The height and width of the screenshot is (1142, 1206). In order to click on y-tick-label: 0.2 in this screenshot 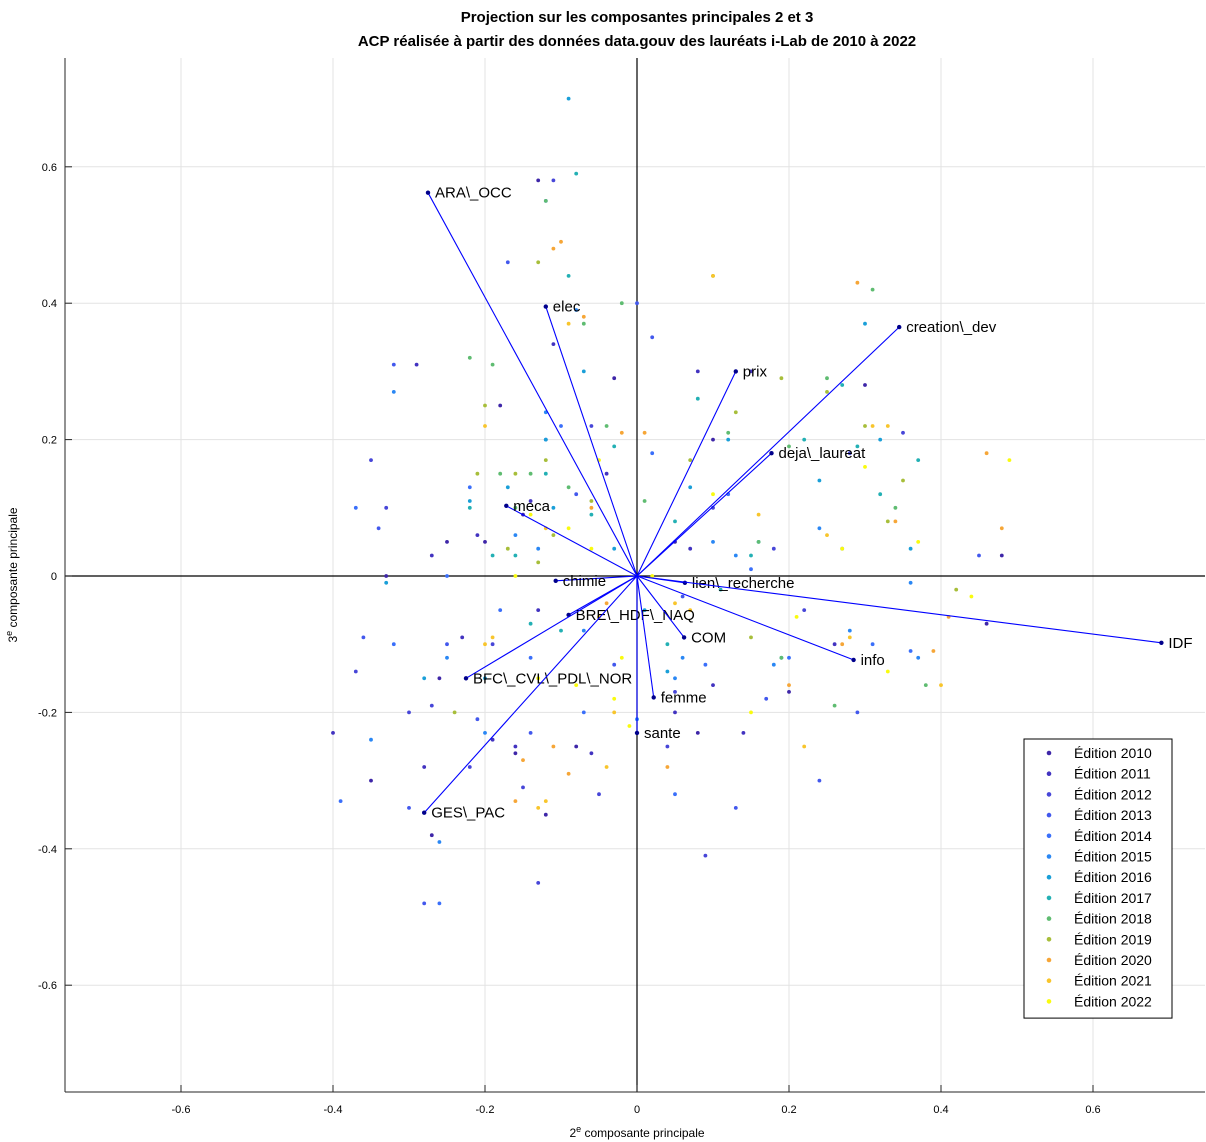, I will do `click(49, 441)`.